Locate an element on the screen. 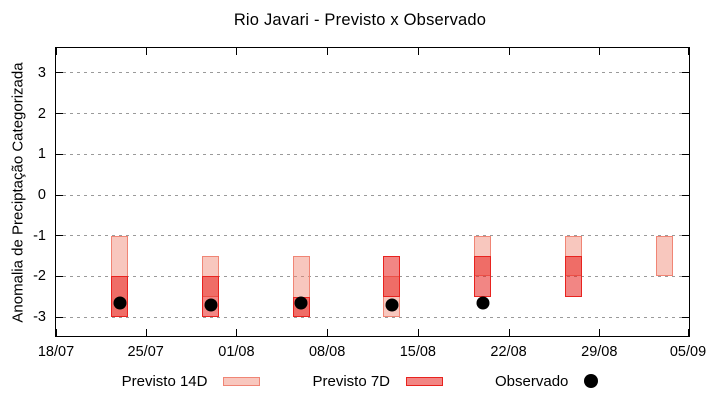  y-tick-label: -1 is located at coordinates (39, 235).